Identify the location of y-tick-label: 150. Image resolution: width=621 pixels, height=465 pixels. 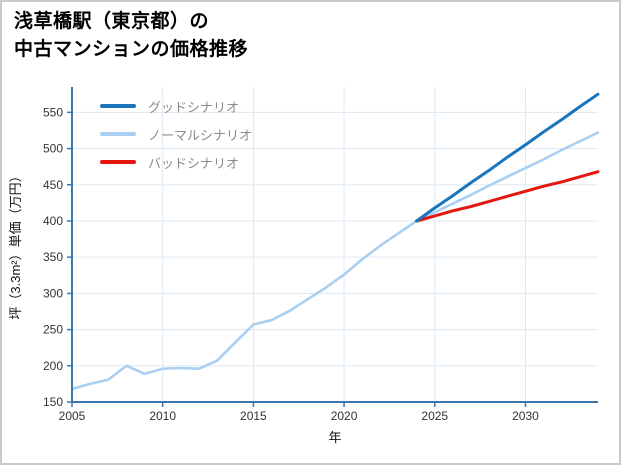
(53, 402).